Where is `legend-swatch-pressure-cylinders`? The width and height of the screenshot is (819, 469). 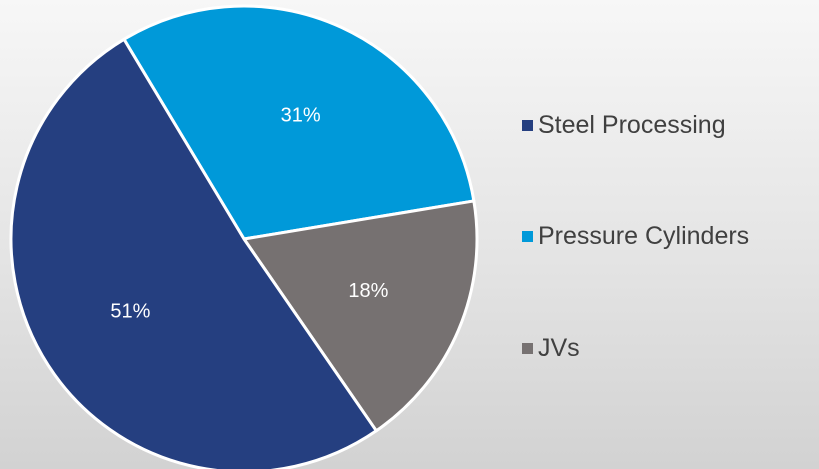 legend-swatch-pressure-cylinders is located at coordinates (527, 236).